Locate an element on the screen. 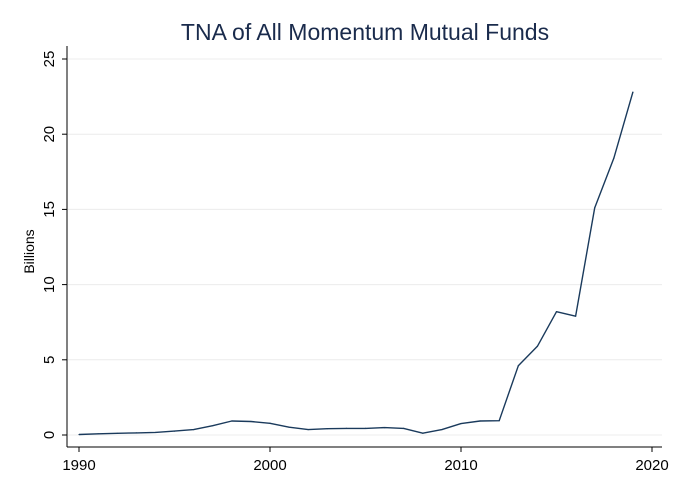 This screenshot has width=682, height=496. x-tick-label: 1990 is located at coordinates (78, 465).